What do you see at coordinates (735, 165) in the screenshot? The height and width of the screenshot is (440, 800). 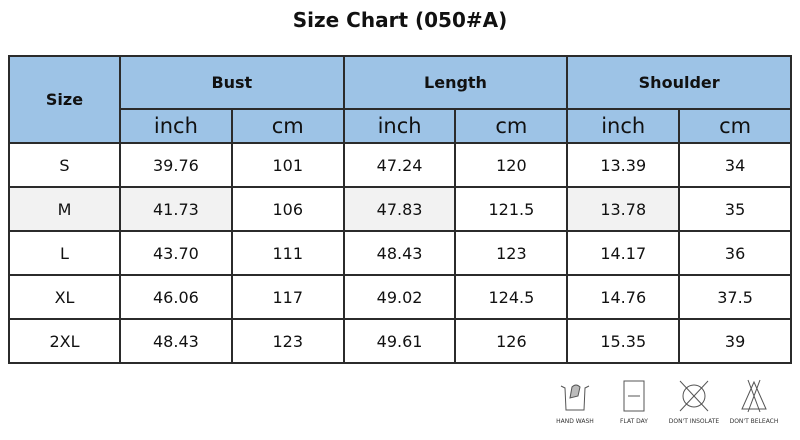 I see `measurement-cell: 34` at bounding box center [735, 165].